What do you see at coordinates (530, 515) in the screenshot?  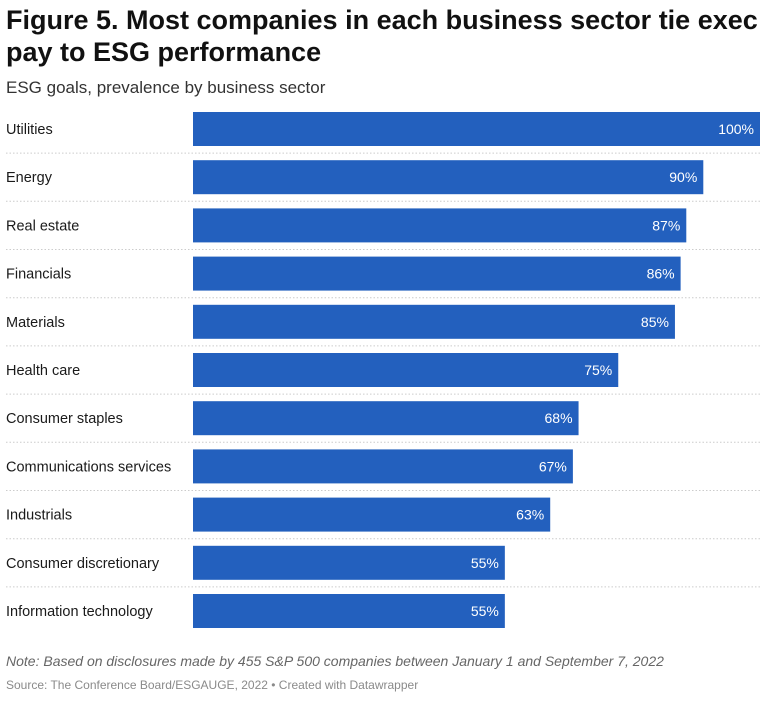 I see `bar-value-label: 63%` at bounding box center [530, 515].